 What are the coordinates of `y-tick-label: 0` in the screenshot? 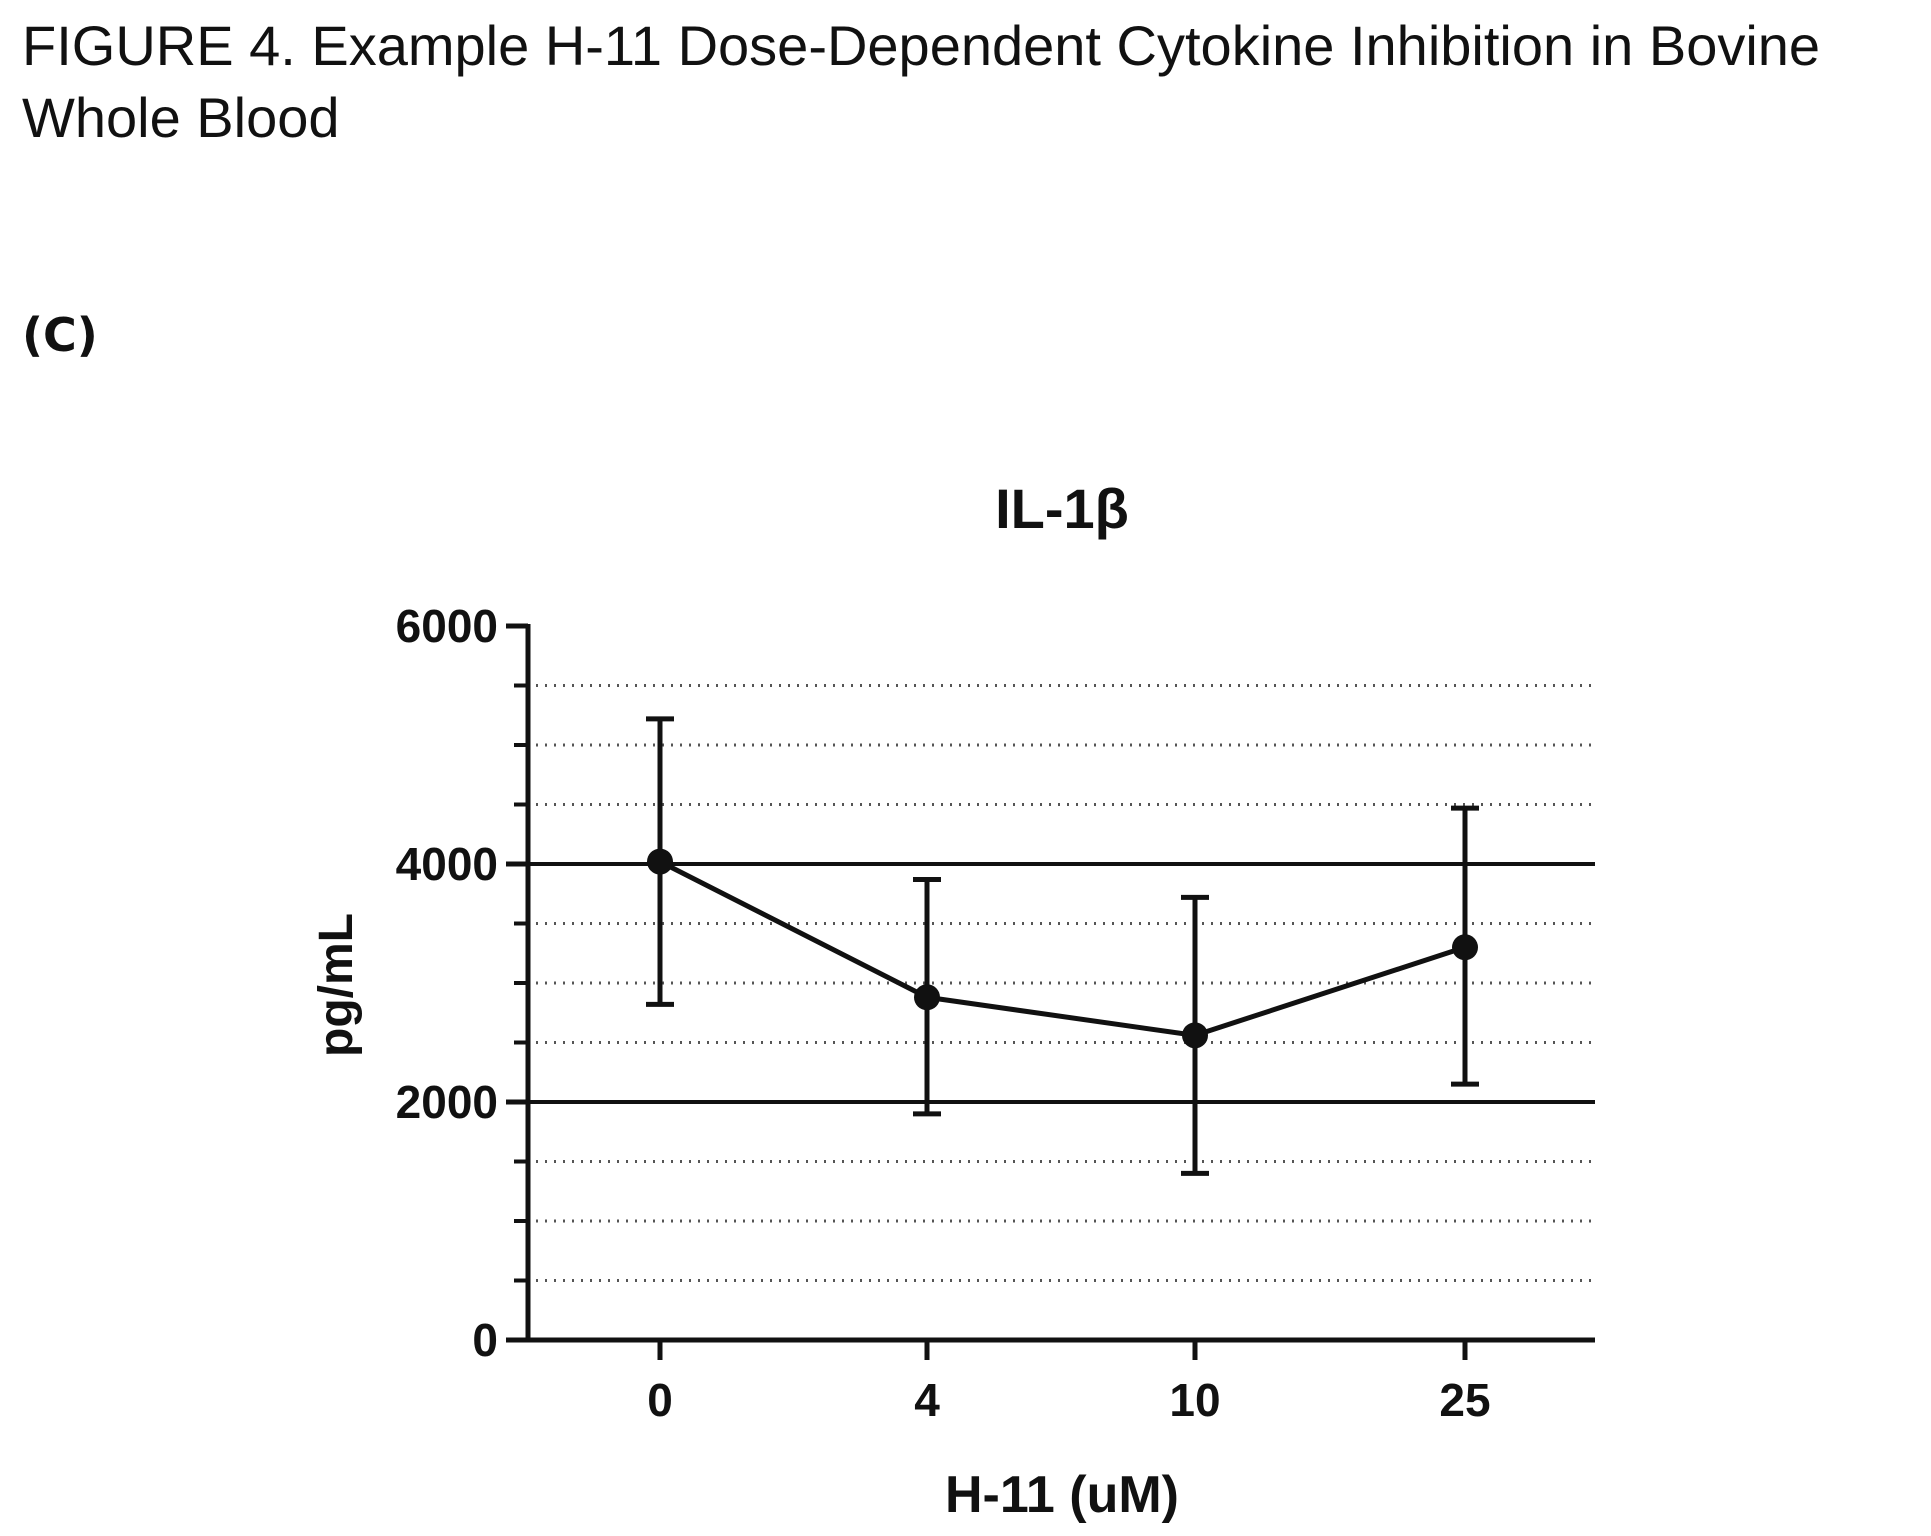 It's located at (485, 1340).